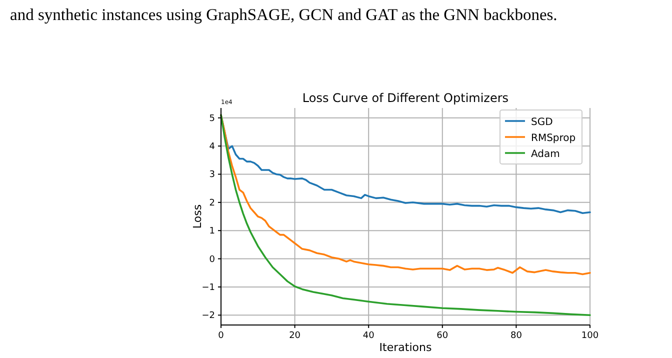 This screenshot has height=358, width=672. What do you see at coordinates (590, 336) in the screenshot?
I see `x-tick-label: 100` at bounding box center [590, 336].